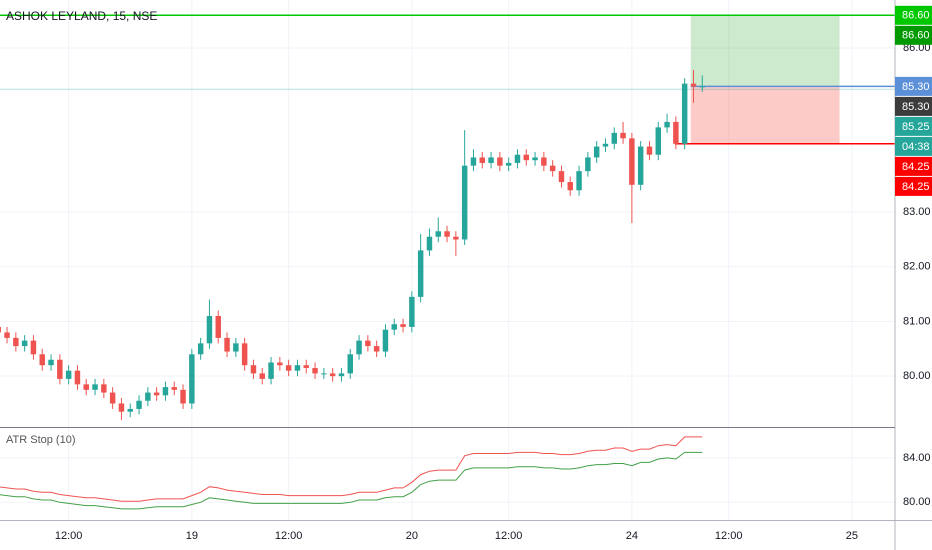 The width and height of the screenshot is (932, 550). What do you see at coordinates (917, 458) in the screenshot?
I see `y2-tick-label: 84.00` at bounding box center [917, 458].